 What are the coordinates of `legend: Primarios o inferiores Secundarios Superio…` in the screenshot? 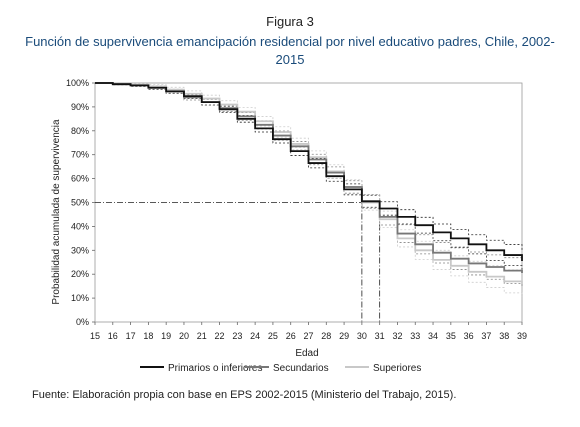 It's located at (280, 368).